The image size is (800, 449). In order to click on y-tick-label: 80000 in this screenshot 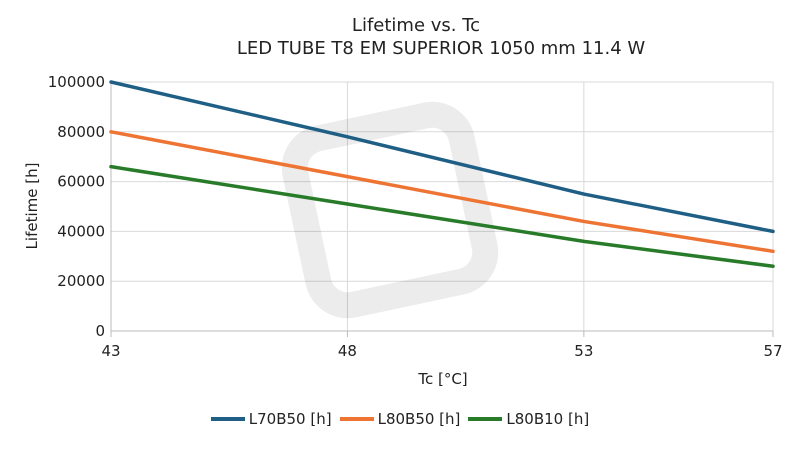, I will do `click(81, 132)`.